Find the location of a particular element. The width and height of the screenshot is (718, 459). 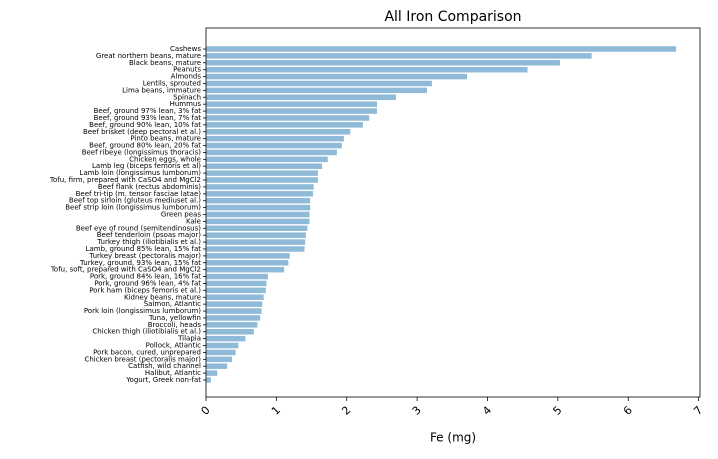

x-tick-label: 6 is located at coordinates (628, 411).